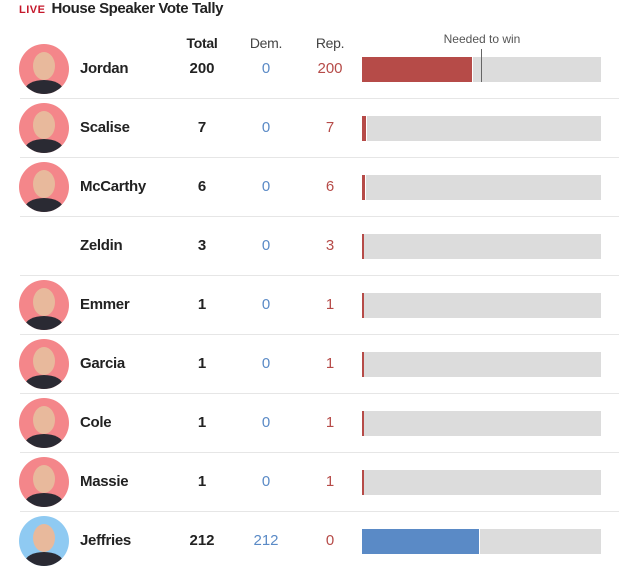 The height and width of the screenshot is (571, 619). What do you see at coordinates (482, 39) in the screenshot?
I see `needed-to-win-label: Needed to win` at bounding box center [482, 39].